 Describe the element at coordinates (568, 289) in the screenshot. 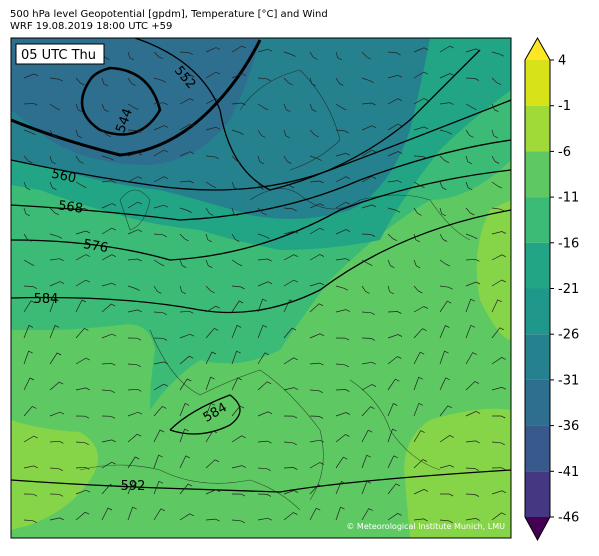

I see `colorbar-tick-label: -21` at that location.